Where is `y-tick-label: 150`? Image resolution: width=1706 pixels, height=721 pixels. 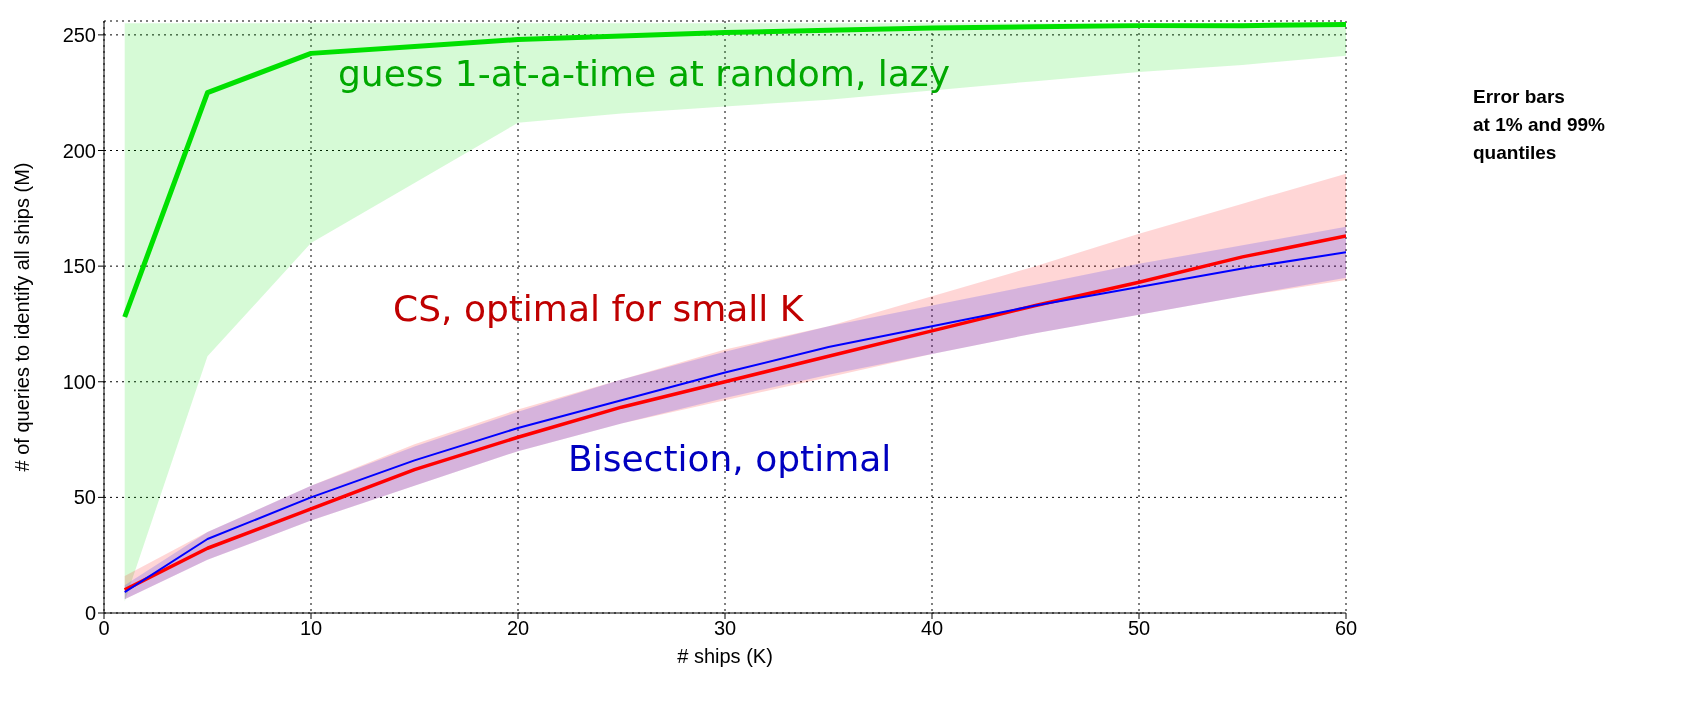
y-tick-label: 150 is located at coordinates (79, 266).